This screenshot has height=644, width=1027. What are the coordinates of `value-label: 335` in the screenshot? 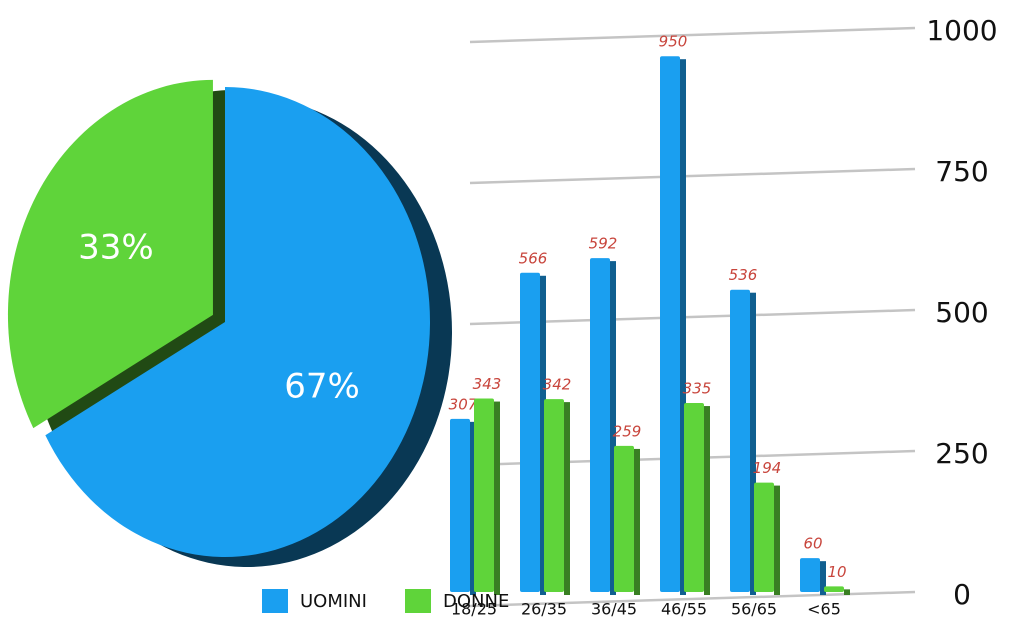 It's located at (697, 389).